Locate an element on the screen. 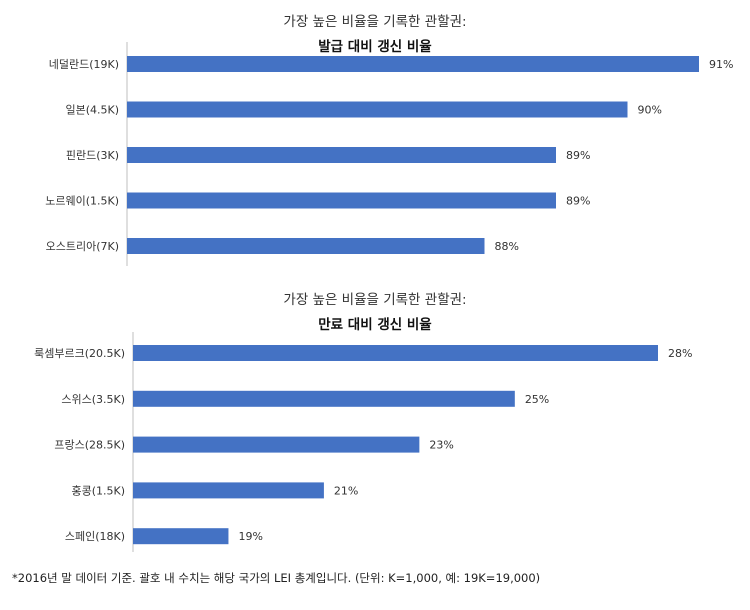  chart2-value-label: 21% is located at coordinates (346, 490).